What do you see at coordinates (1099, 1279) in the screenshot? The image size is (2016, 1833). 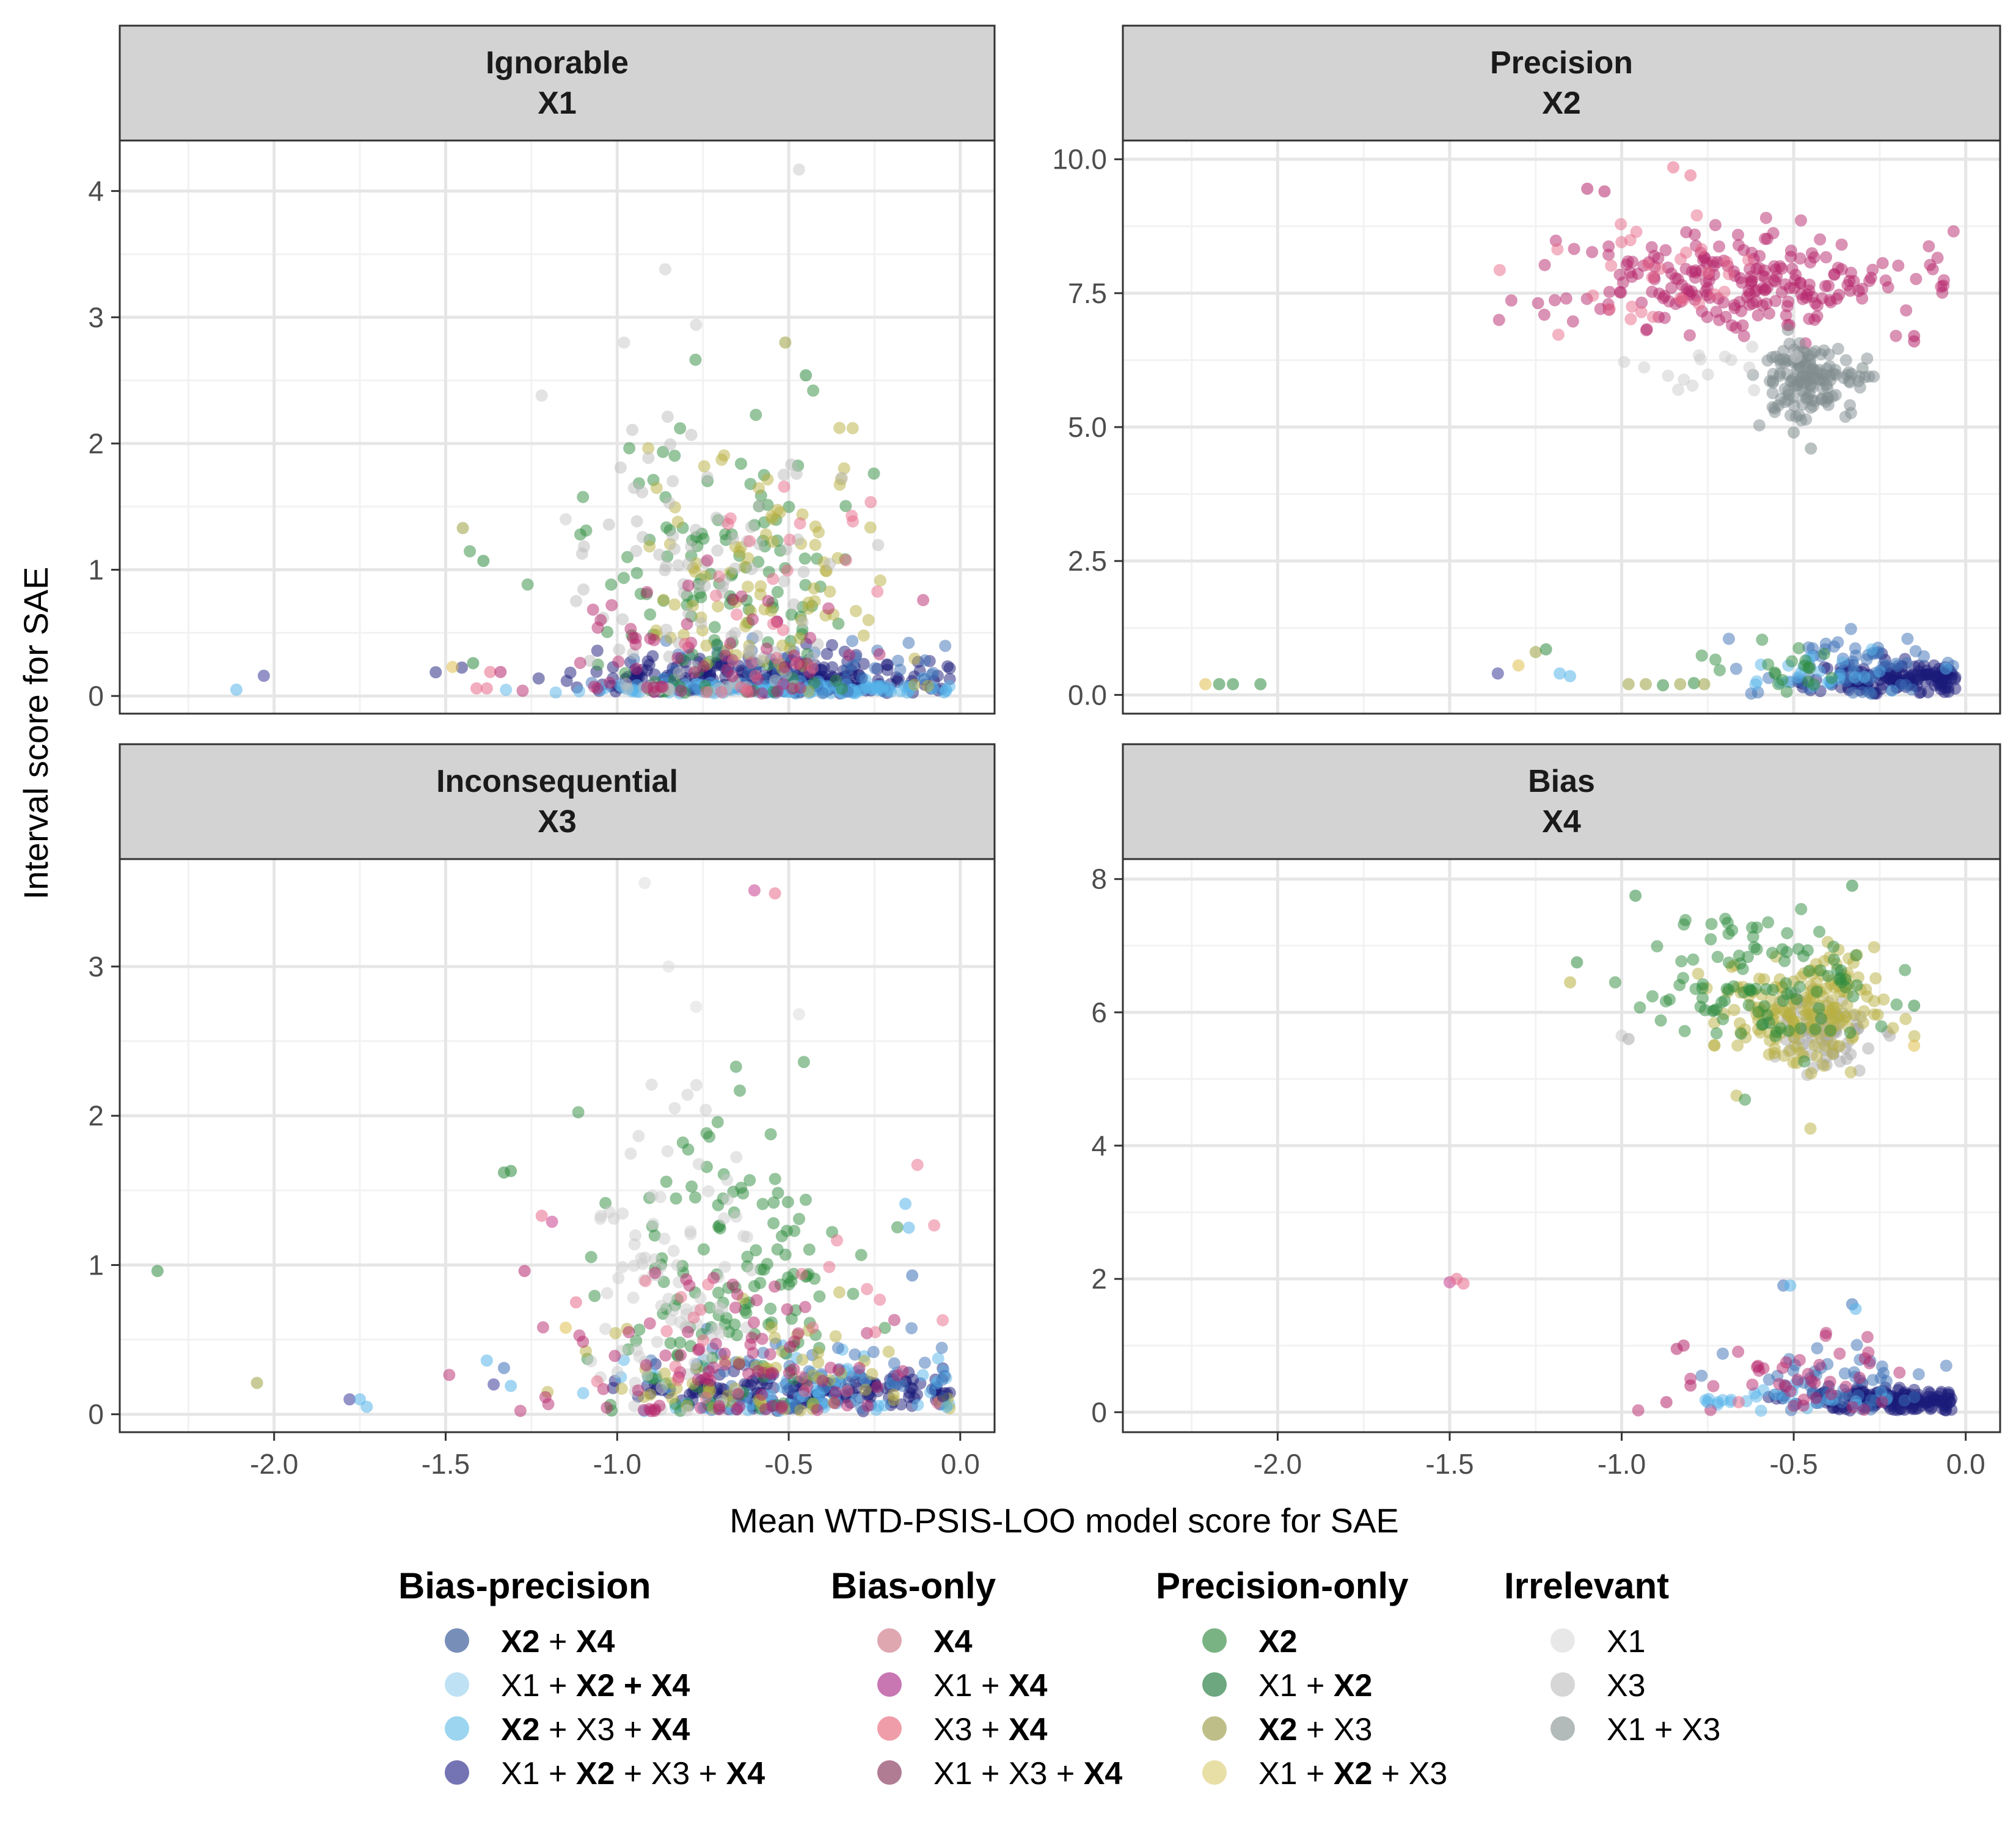 I see `y-tick-label: 2` at bounding box center [1099, 1279].